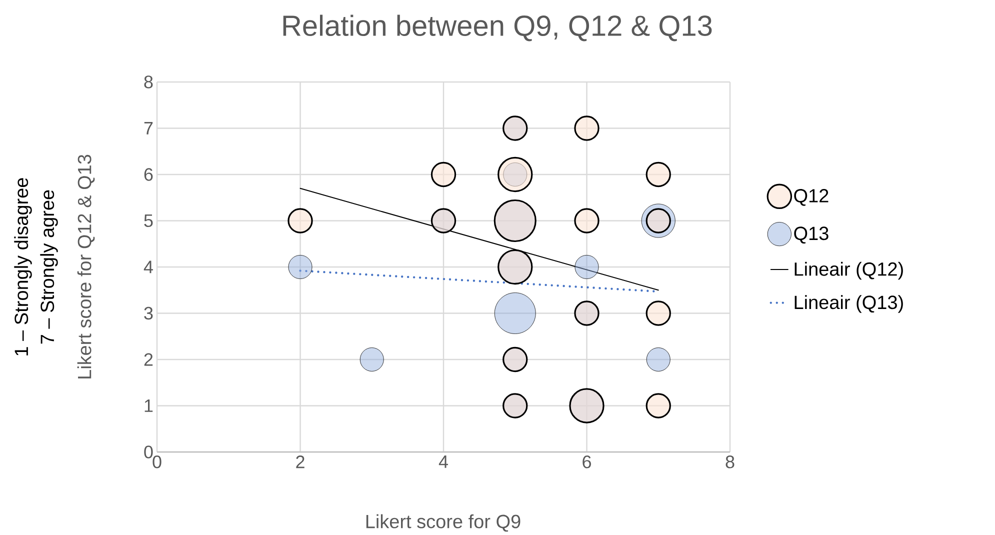 The width and height of the screenshot is (995, 535). Describe the element at coordinates (148, 452) in the screenshot. I see `y-tick-label: 0` at that location.